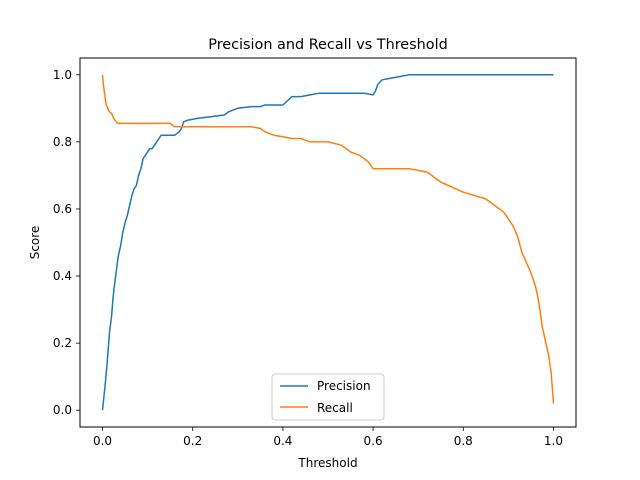 The image size is (640, 480). What do you see at coordinates (102, 441) in the screenshot?
I see `x-tick-label: 0.0` at bounding box center [102, 441].